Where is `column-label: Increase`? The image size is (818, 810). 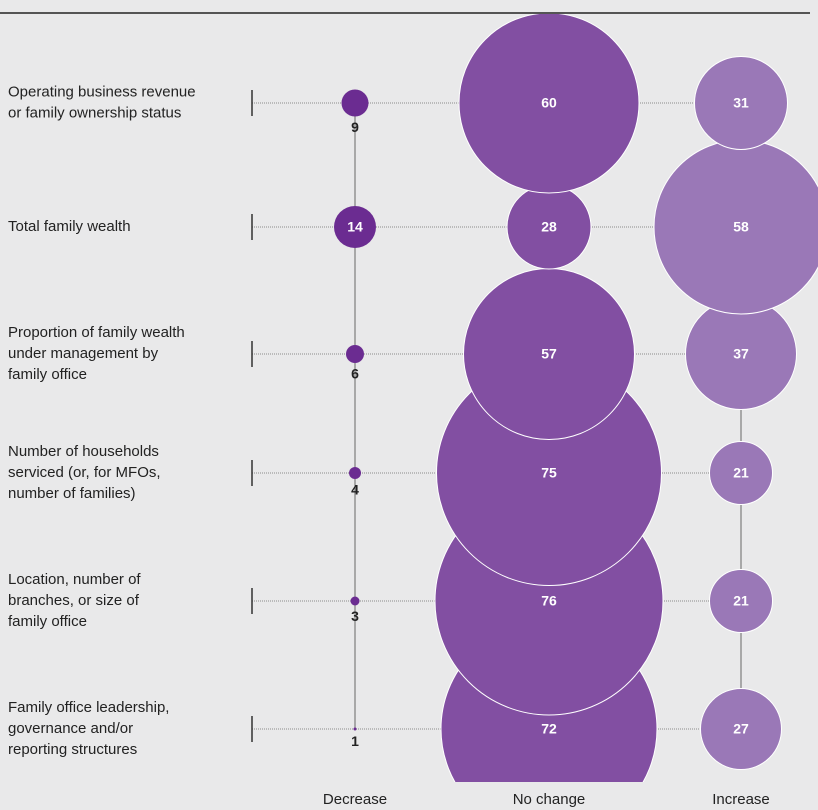 column-label: Increase is located at coordinates (741, 799).